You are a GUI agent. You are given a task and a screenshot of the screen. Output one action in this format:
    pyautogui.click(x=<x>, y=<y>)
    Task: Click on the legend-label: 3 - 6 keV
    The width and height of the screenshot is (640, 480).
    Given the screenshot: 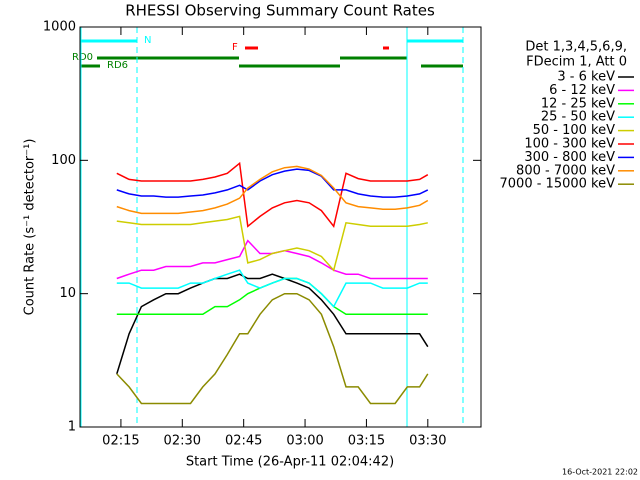 What is the action you would take?
    pyautogui.click(x=586, y=77)
    